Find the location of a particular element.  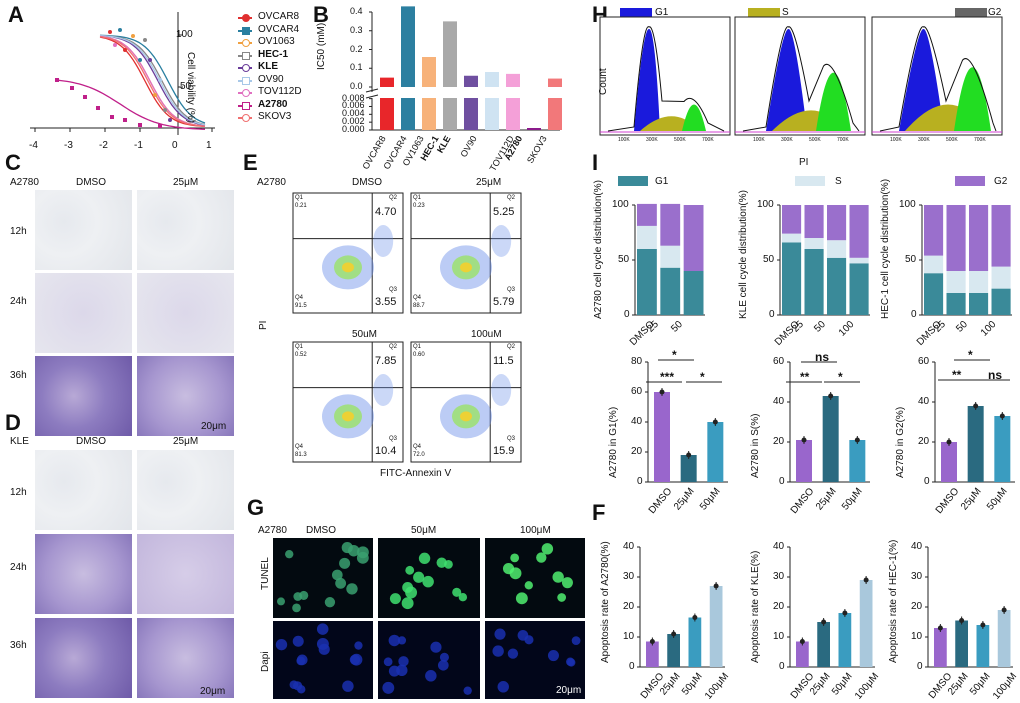

legend-item-tov112d: TOV112D is located at coordinates (278, 92).